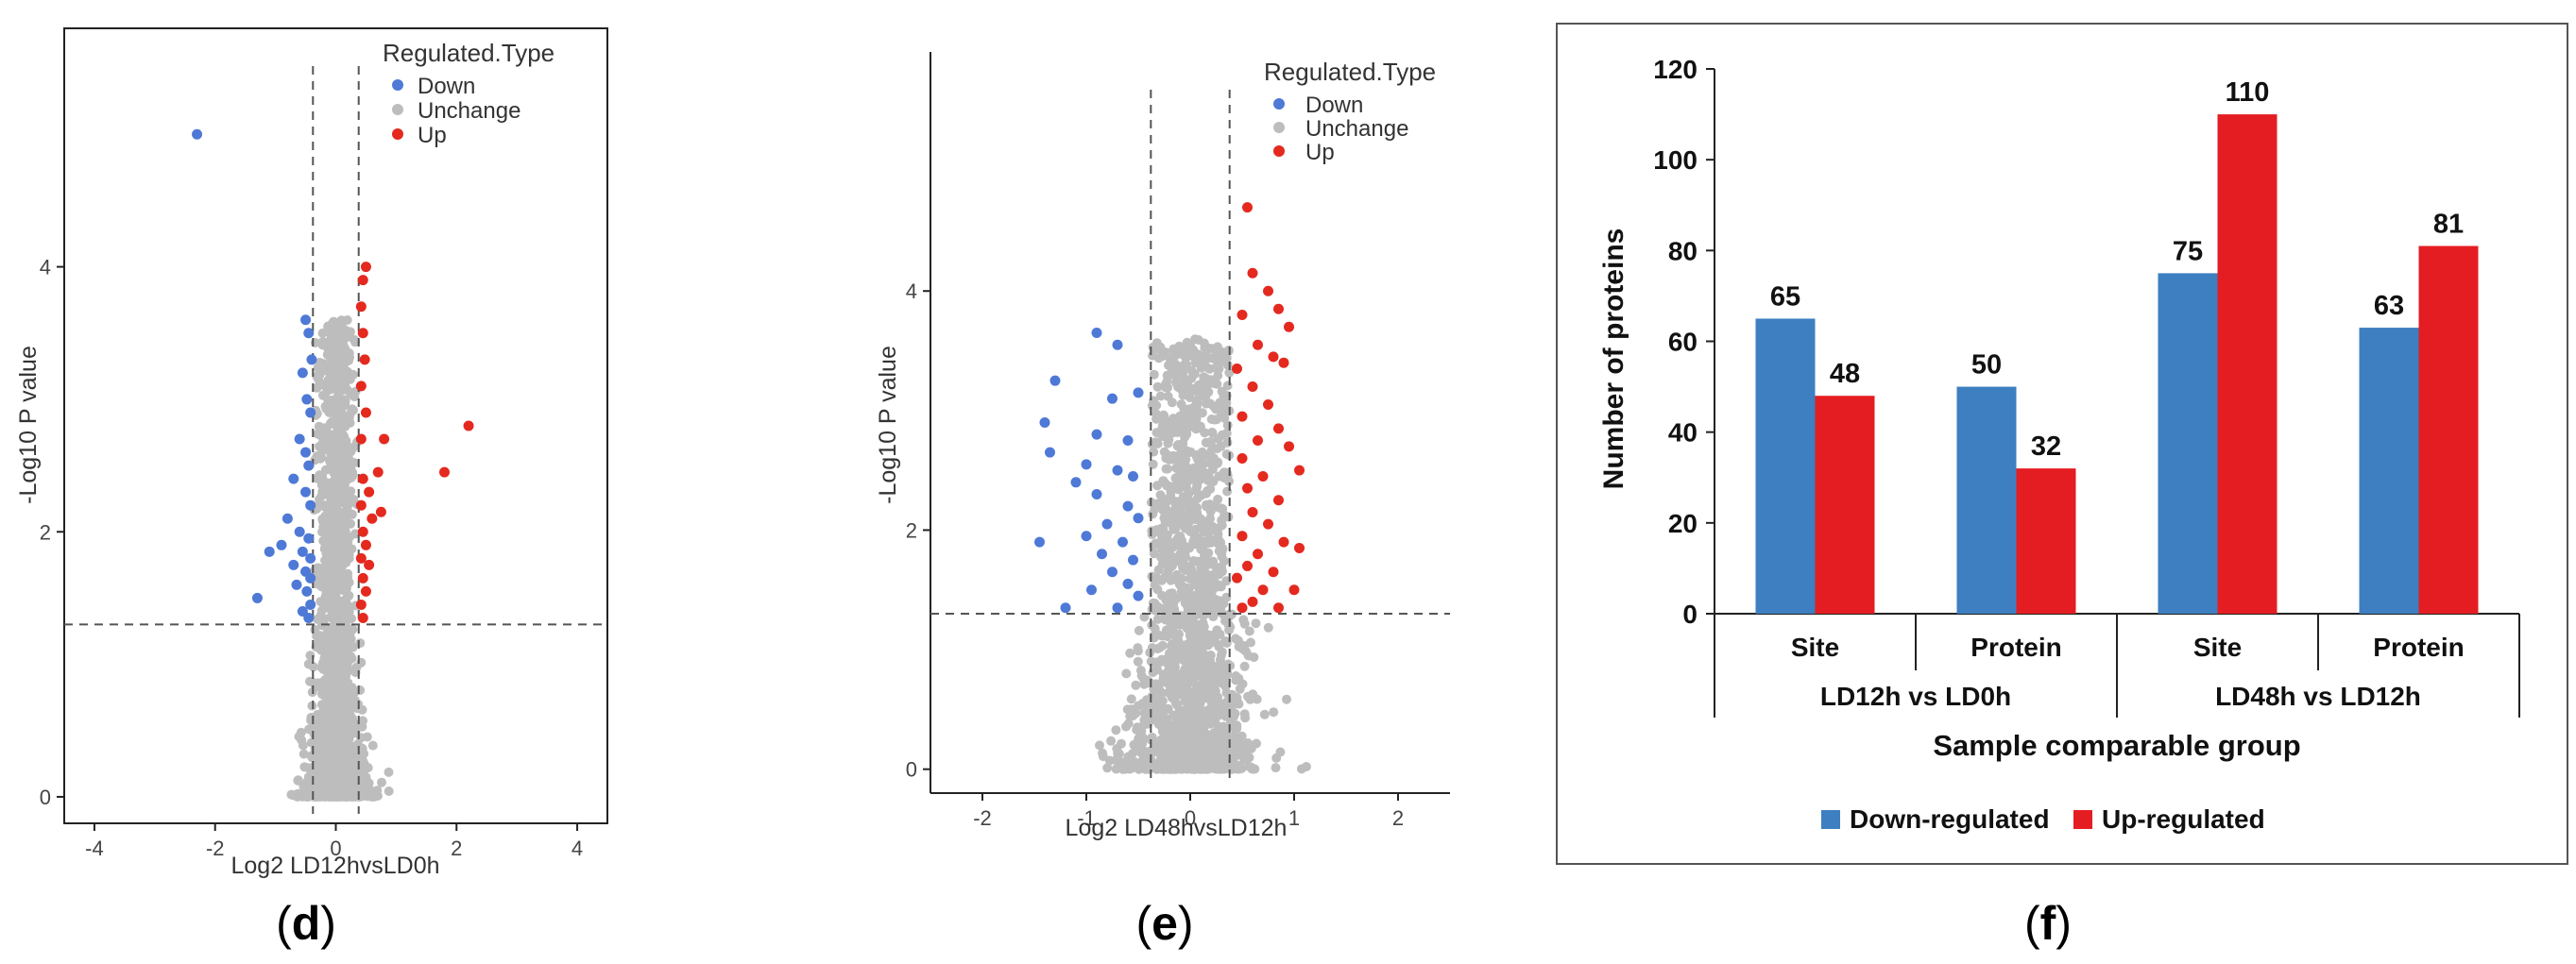  I want to click on up-regulated-bar, so click(2449, 429).